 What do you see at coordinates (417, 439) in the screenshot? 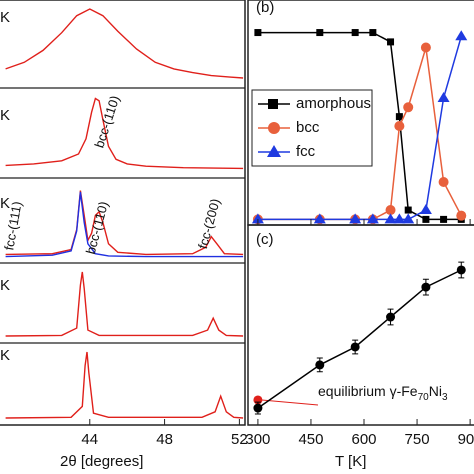
I see `x-tick-label: 750` at bounding box center [417, 439].